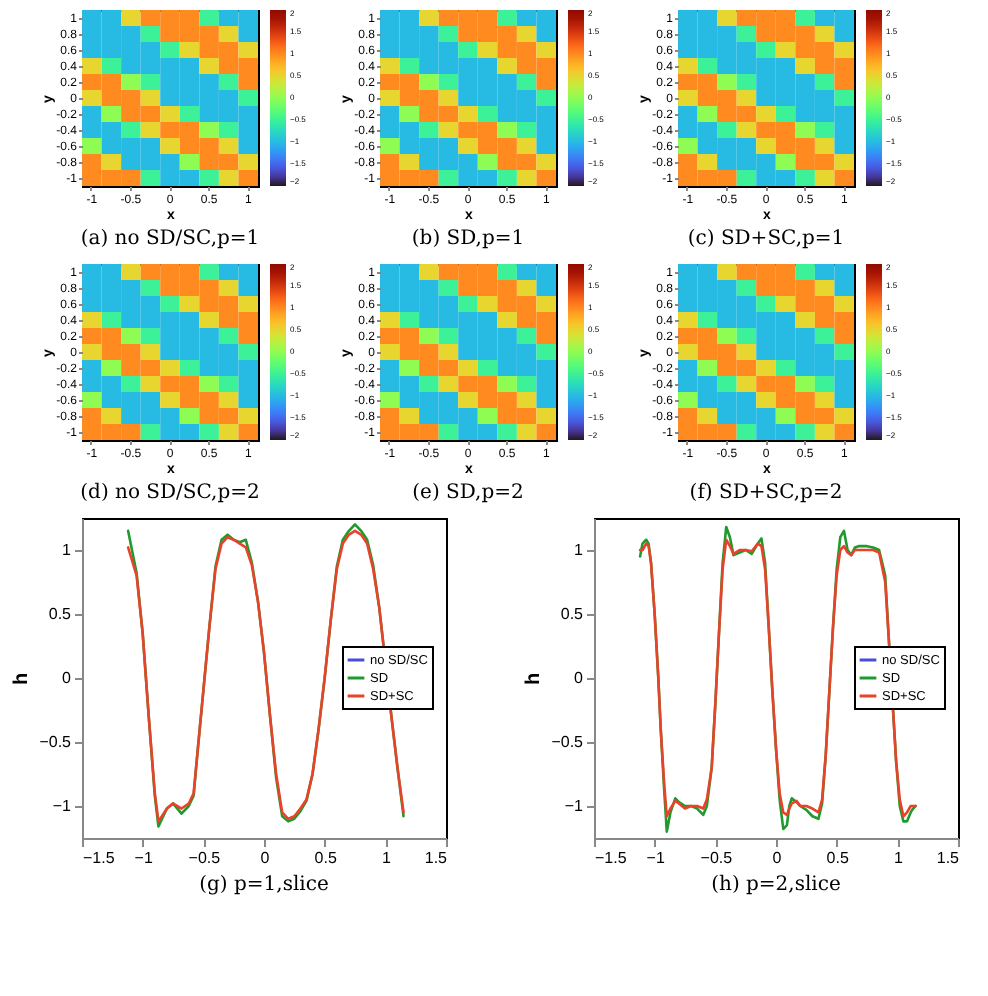  I want to click on text: (f) SD+SC,p=2, so click(766, 493).